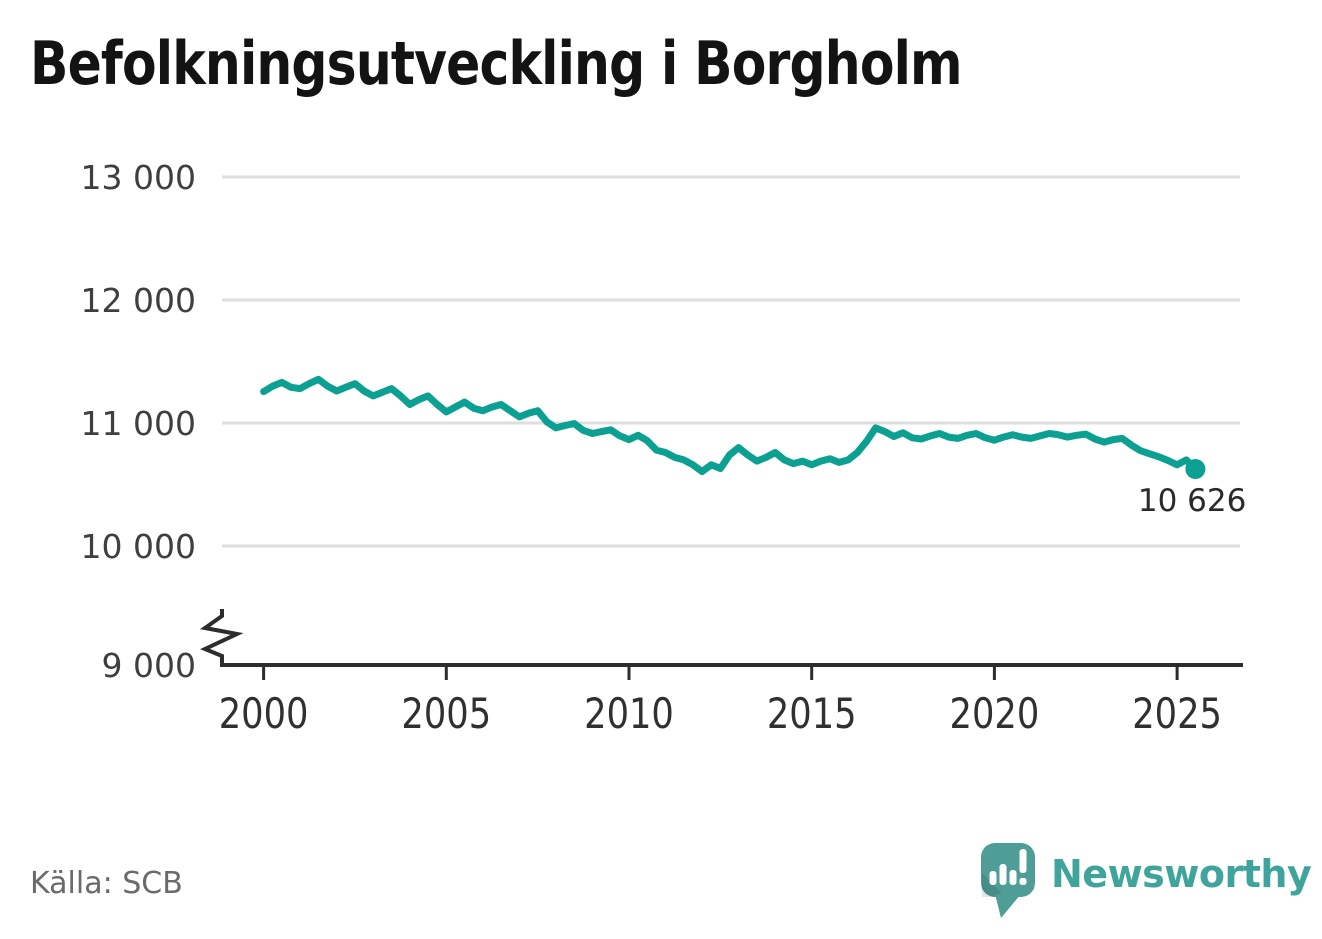 The width and height of the screenshot is (1322, 939). I want to click on logo-bubble-tail, so click(1008, 906).